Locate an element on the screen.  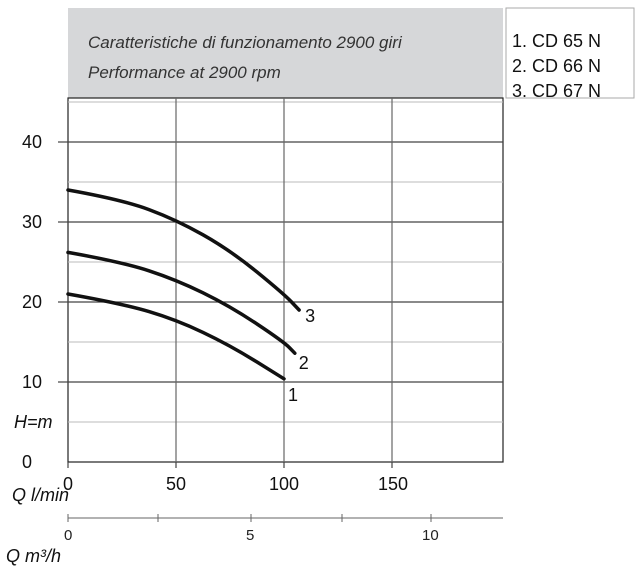
chart-header-band is located at coordinates (285, 53).